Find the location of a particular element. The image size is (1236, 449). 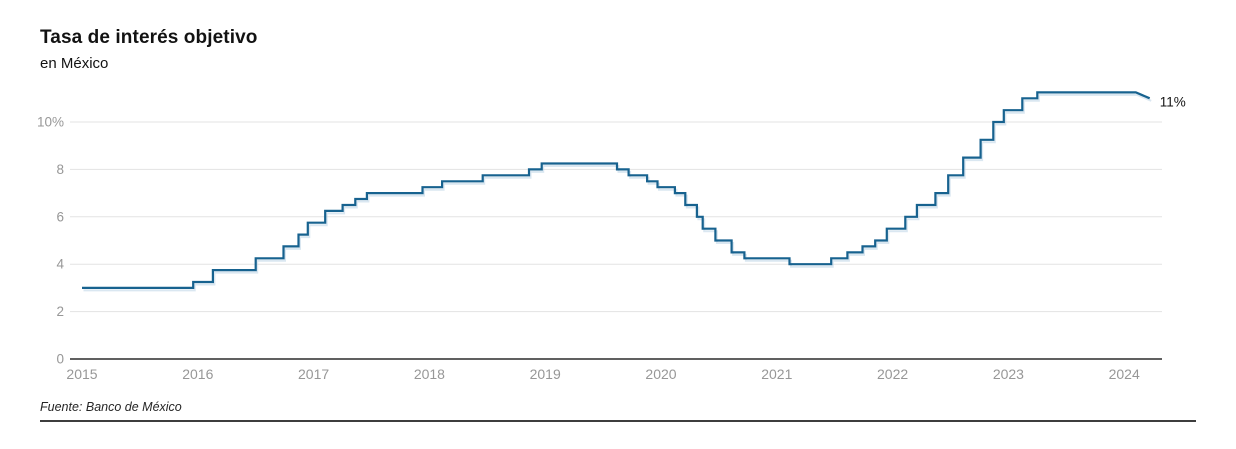

x-tick-label: 2019 is located at coordinates (545, 374).